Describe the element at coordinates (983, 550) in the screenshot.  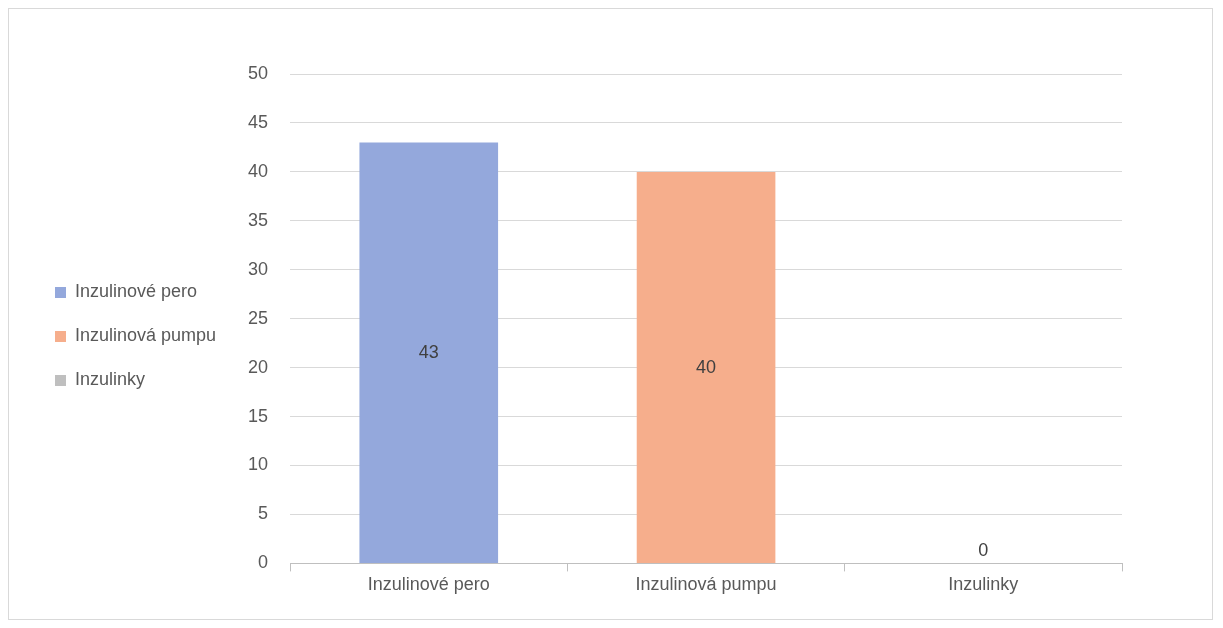
I see `data-label: 0` at that location.